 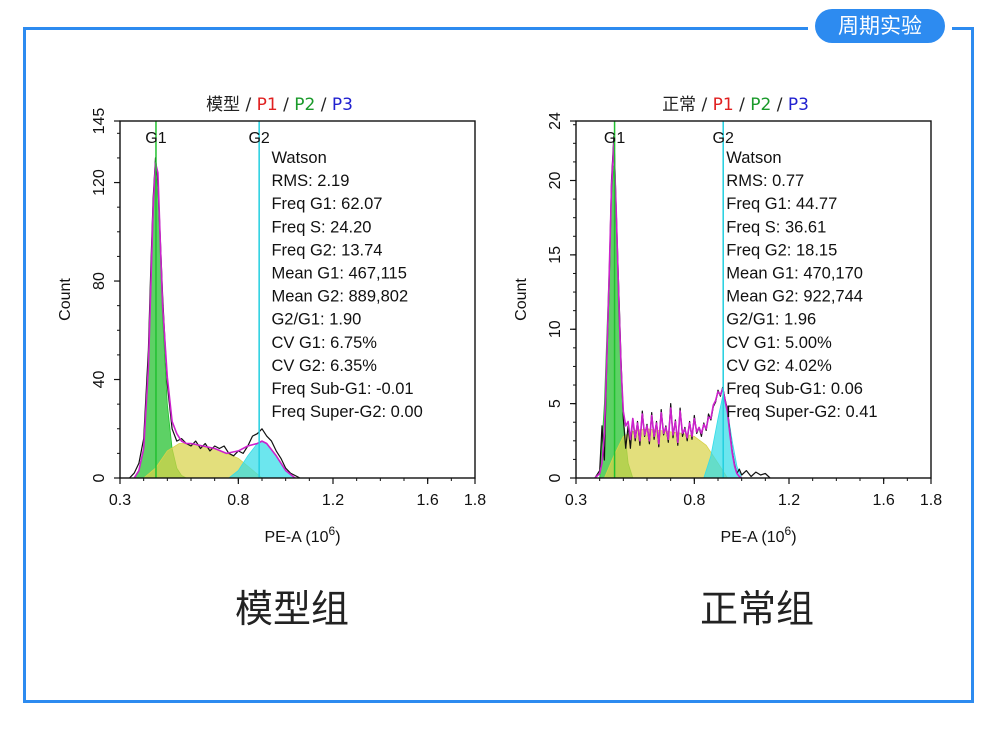 I want to click on stats-line: Freq Super-G2: 0.00, so click(x=346, y=412).